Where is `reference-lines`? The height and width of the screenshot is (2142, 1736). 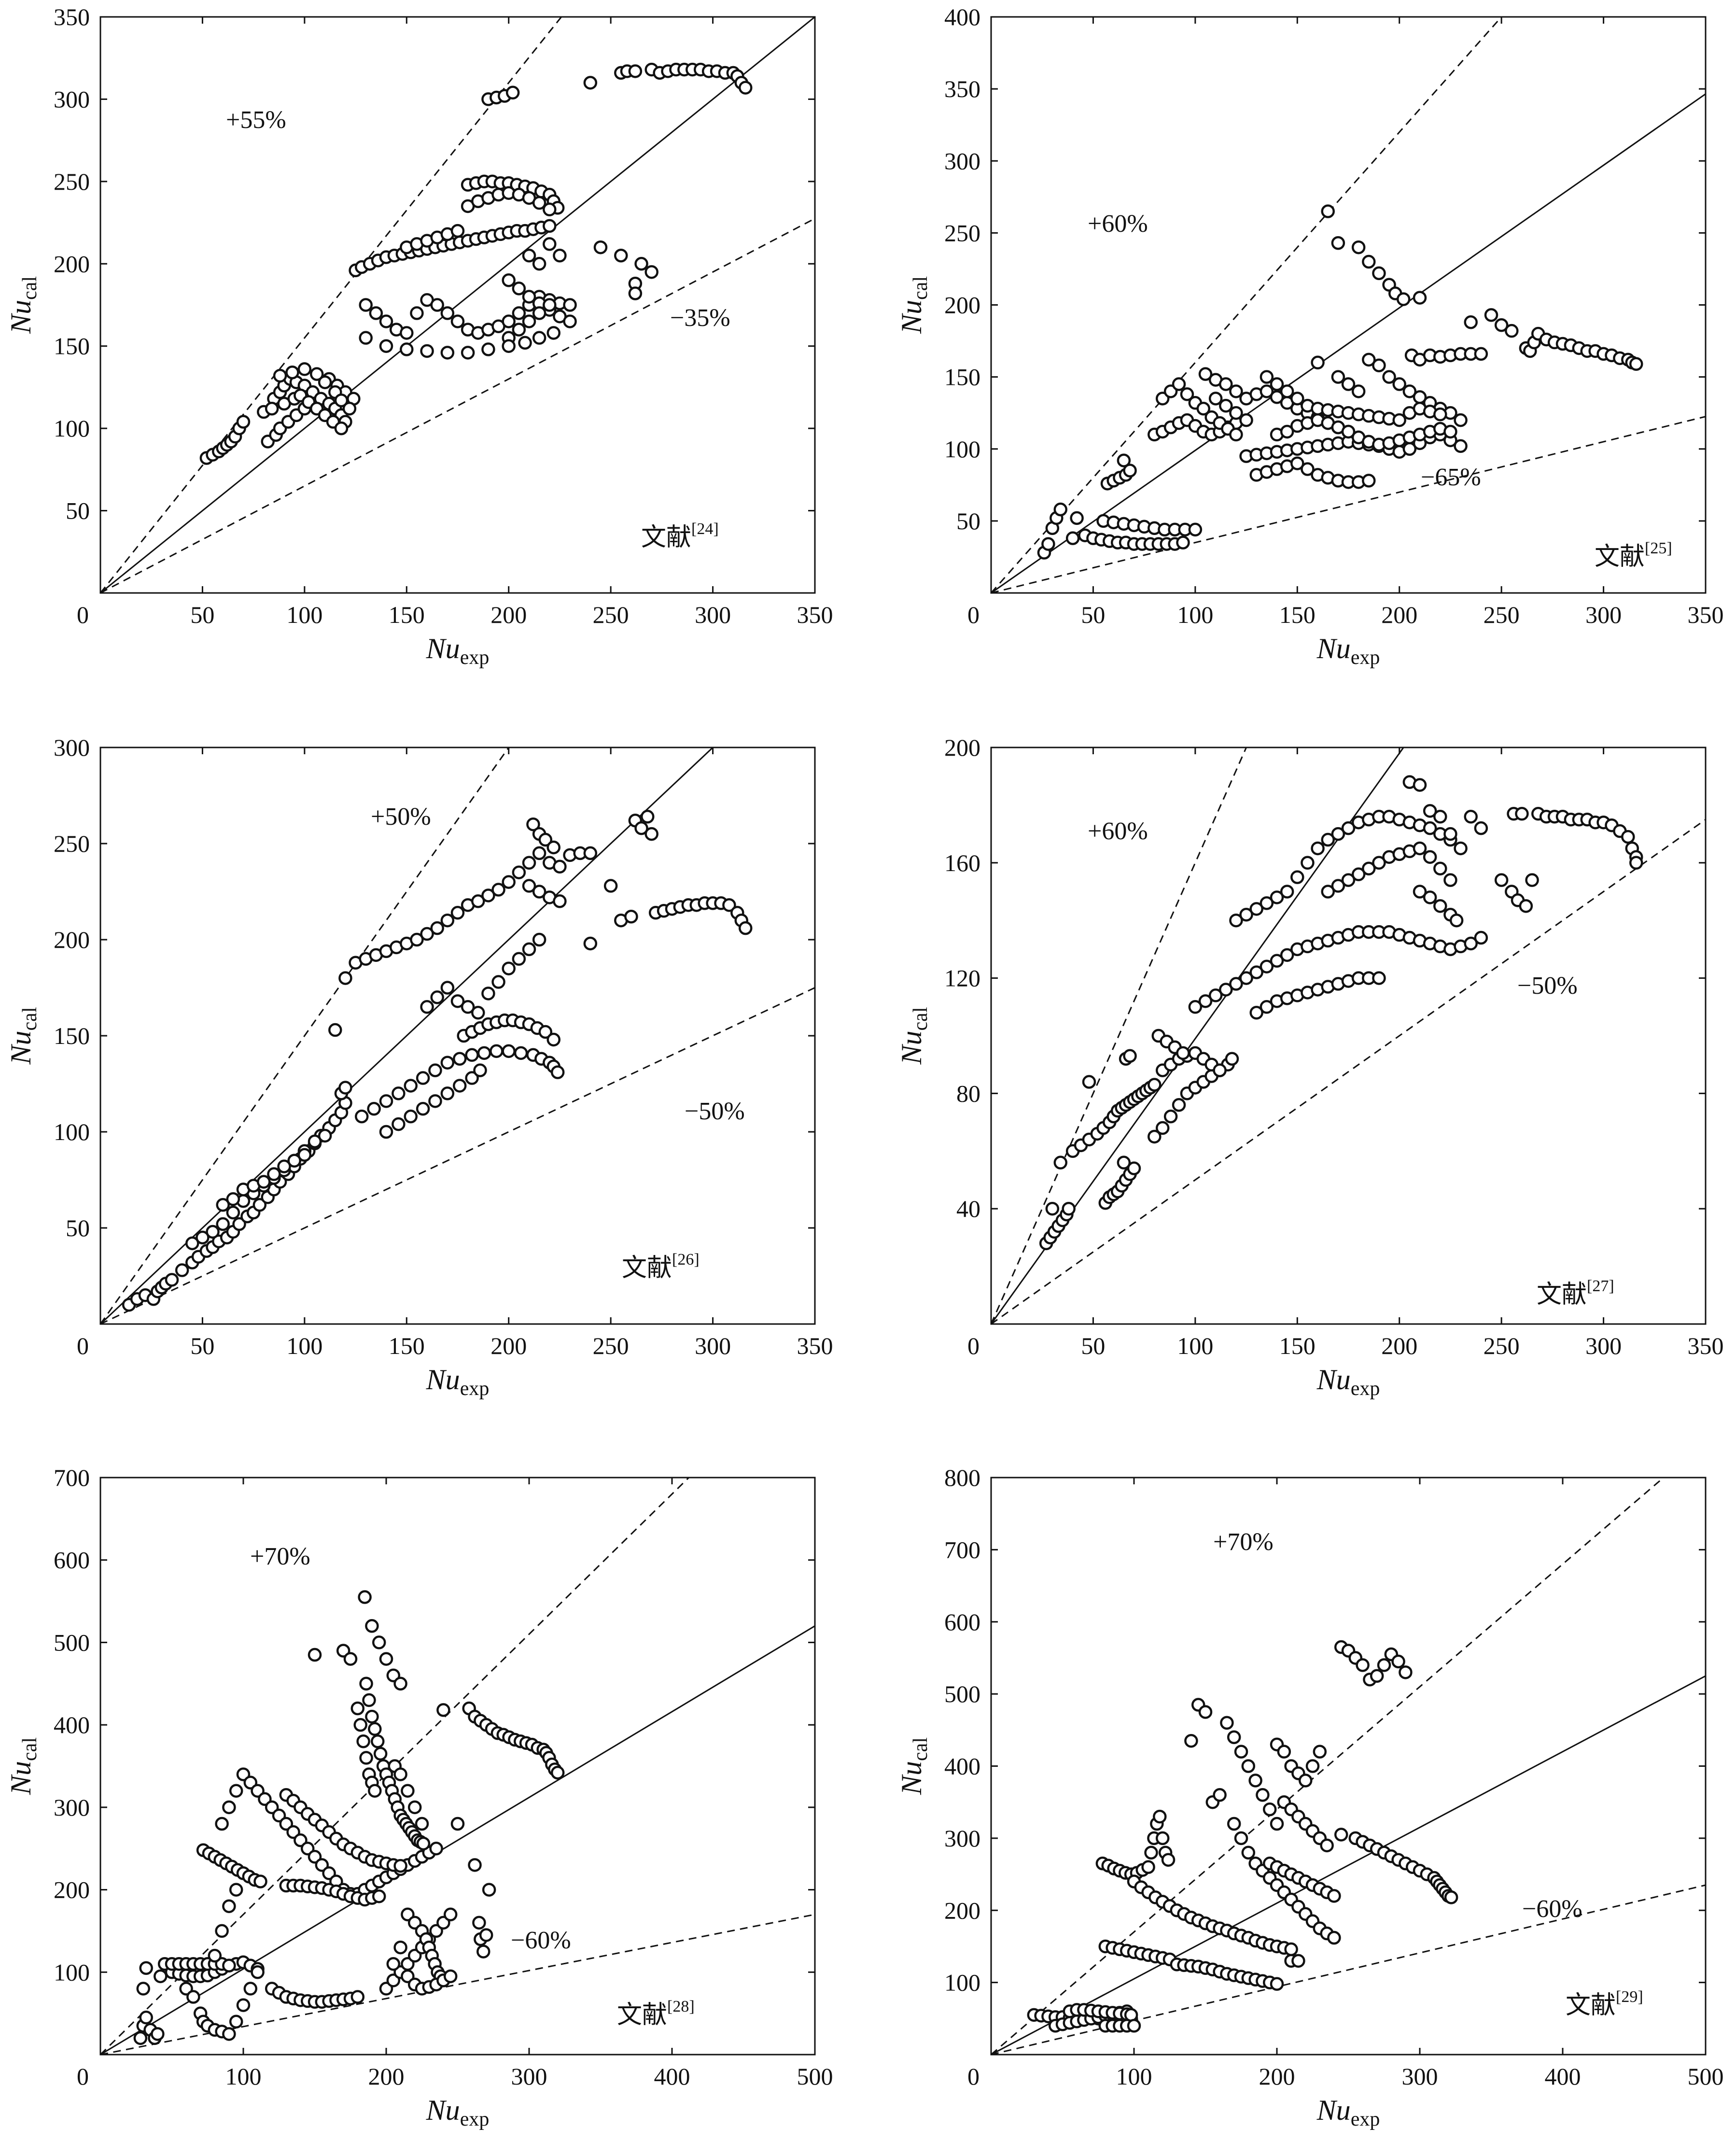 reference-lines is located at coordinates (458, 1036).